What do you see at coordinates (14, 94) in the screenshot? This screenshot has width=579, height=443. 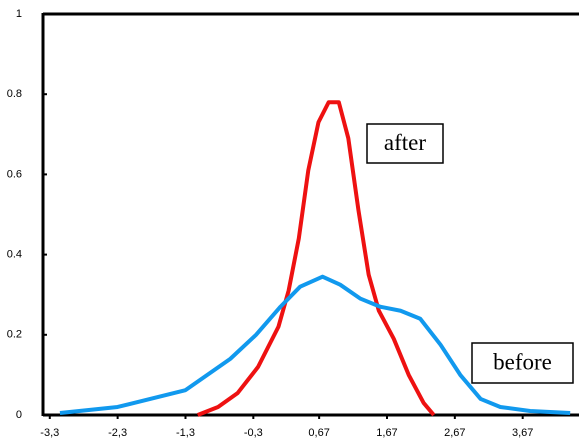 I see `y-tick-label: 0.8` at bounding box center [14, 94].